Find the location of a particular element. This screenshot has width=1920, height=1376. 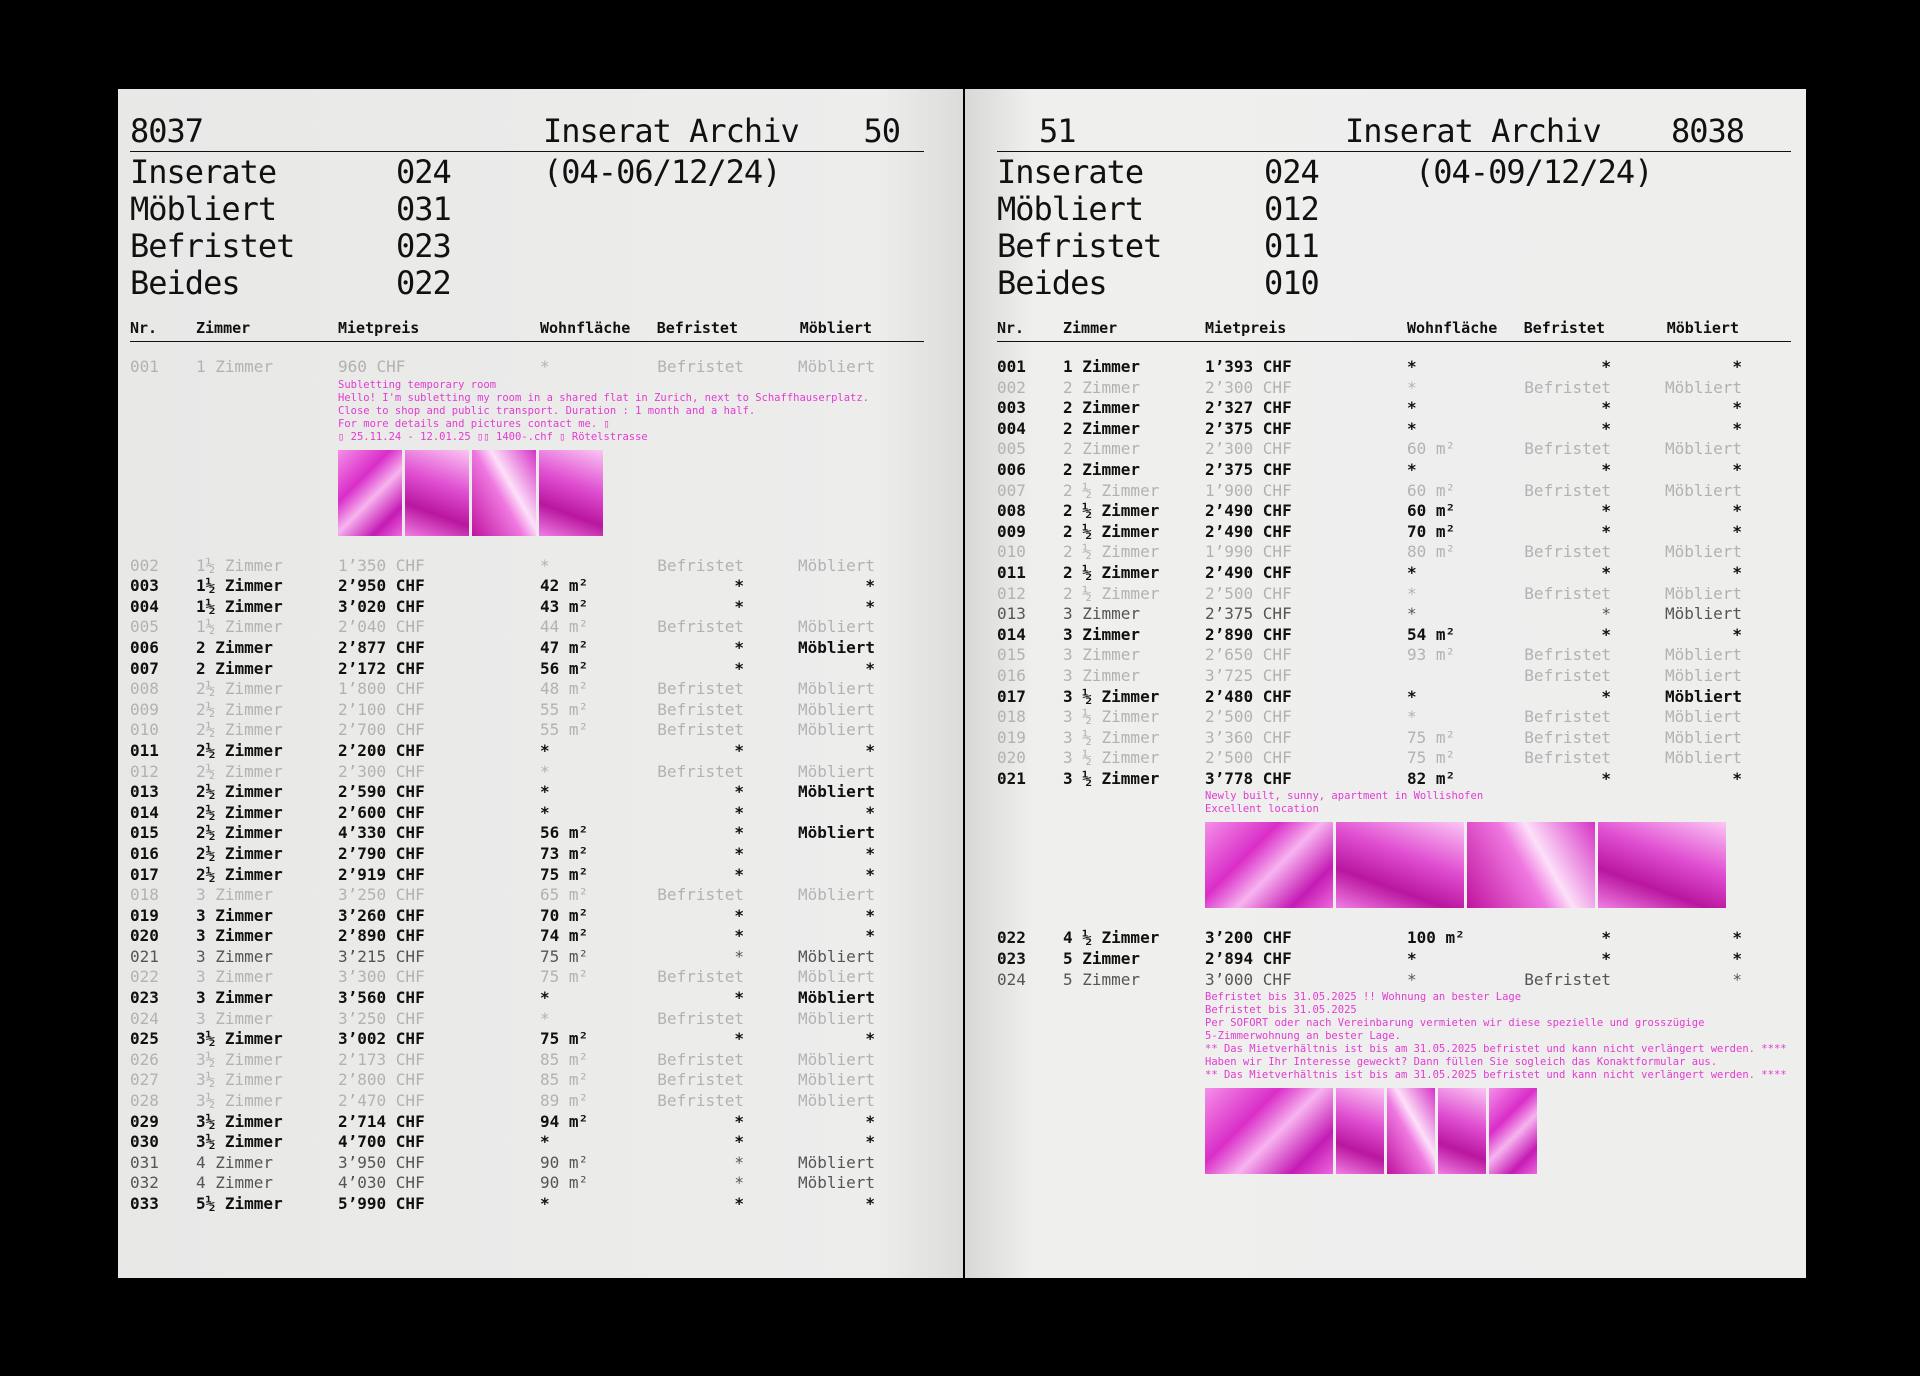

cell-nr: 028 is located at coordinates (144, 1101).